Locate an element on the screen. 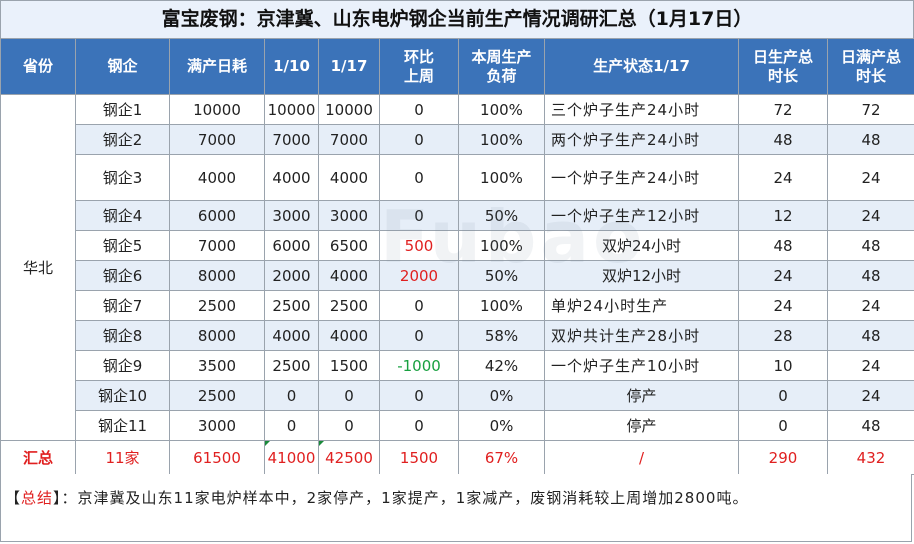  company-name: 钢企6 is located at coordinates (122, 275).